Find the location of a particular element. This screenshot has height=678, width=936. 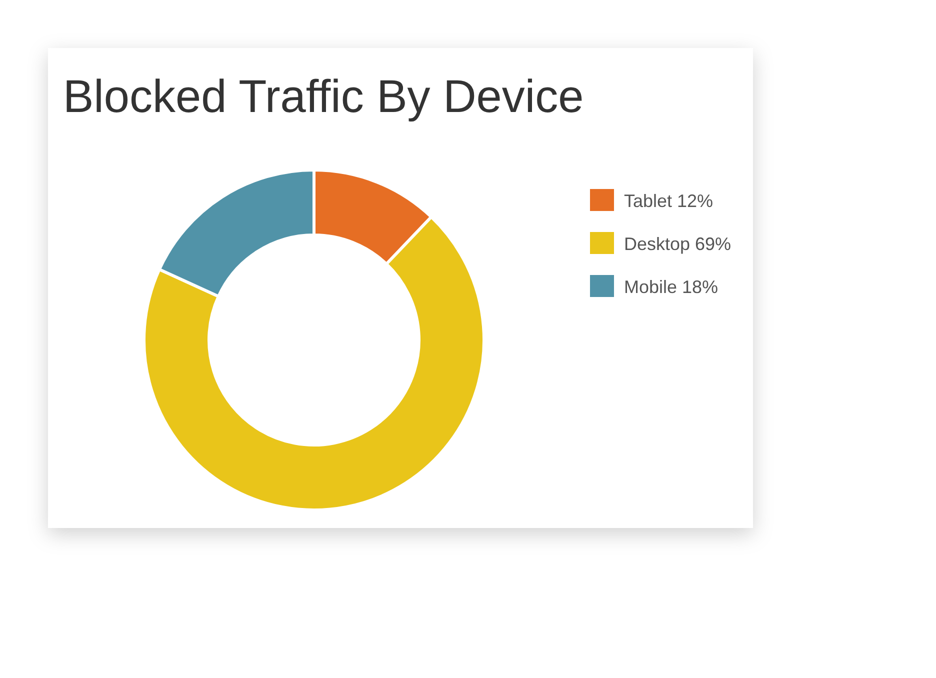

legend-label: Desktop 69% is located at coordinates (678, 244).